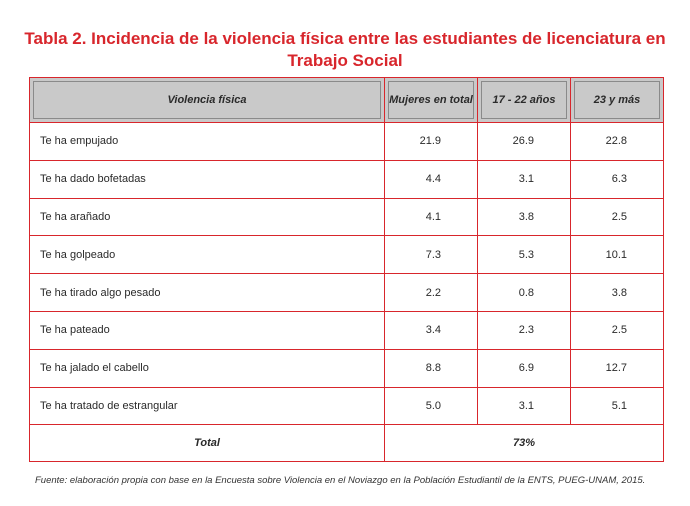 This screenshot has height=506, width=690. What do you see at coordinates (207, 217) in the screenshot?
I see `row-label: Te ha arañado` at bounding box center [207, 217].